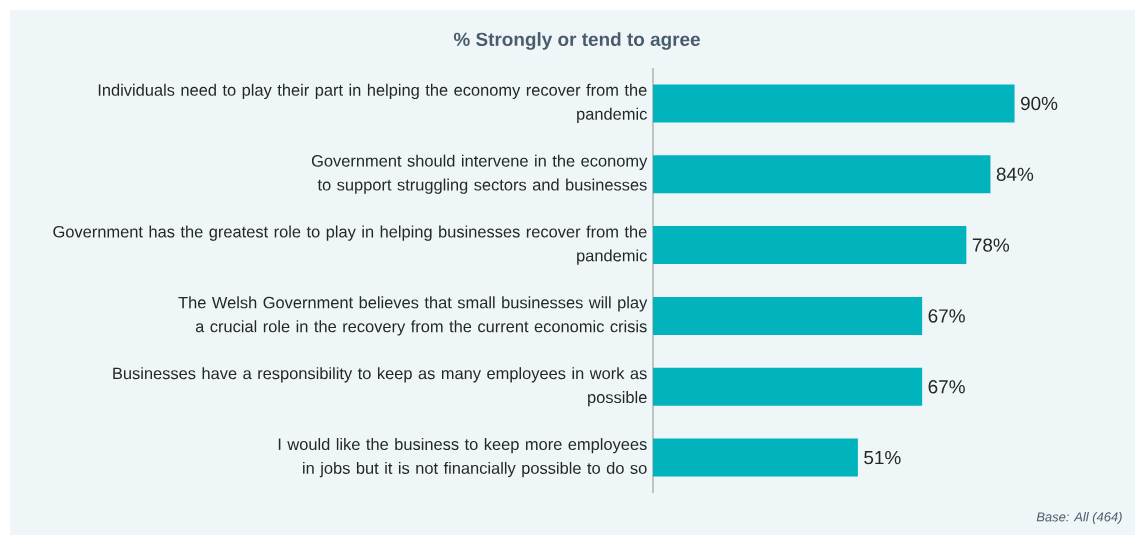  I want to click on data-label: 84%, so click(1015, 174).